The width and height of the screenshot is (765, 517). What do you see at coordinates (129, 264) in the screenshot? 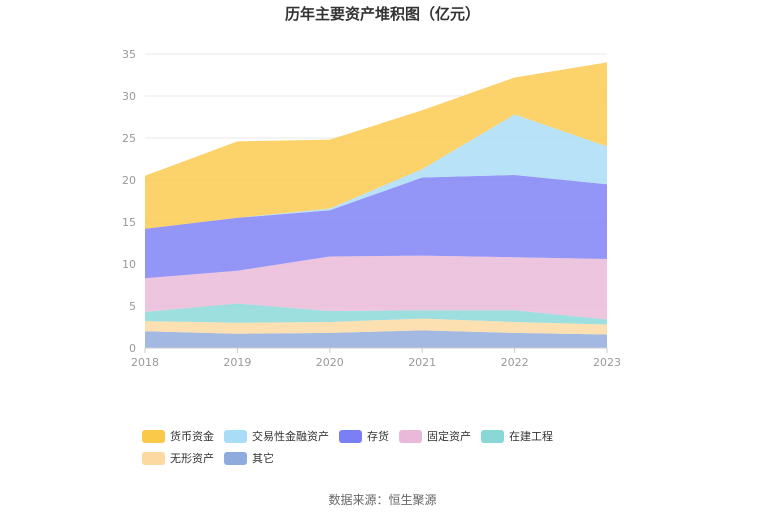
I see `y-tick-label: 10` at bounding box center [129, 264].